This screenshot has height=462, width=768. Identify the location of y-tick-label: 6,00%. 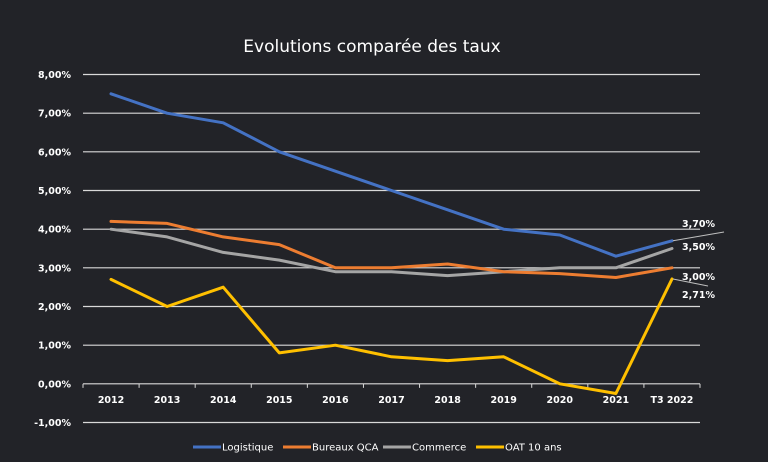
(54, 152).